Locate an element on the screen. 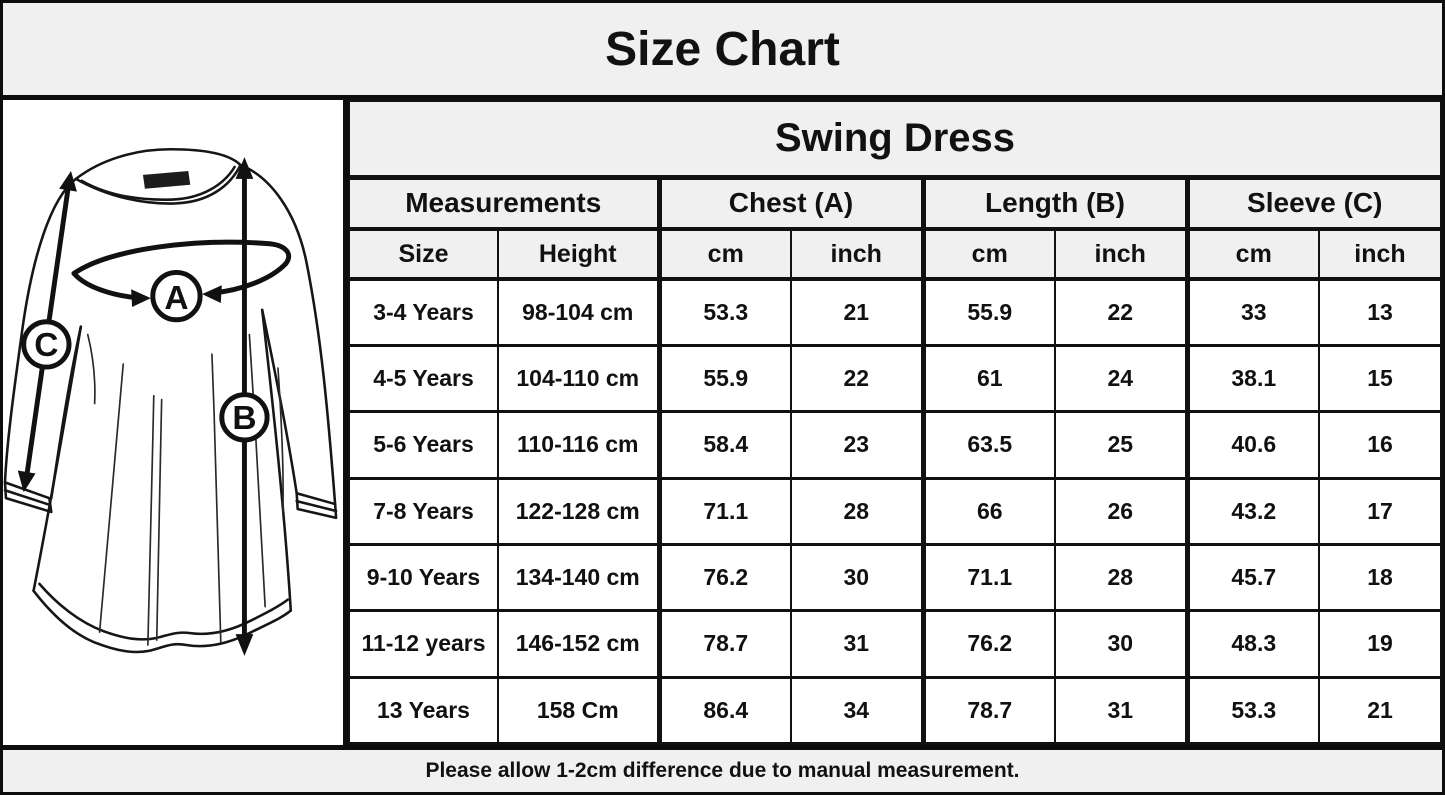  label-b: B is located at coordinates (244, 418).